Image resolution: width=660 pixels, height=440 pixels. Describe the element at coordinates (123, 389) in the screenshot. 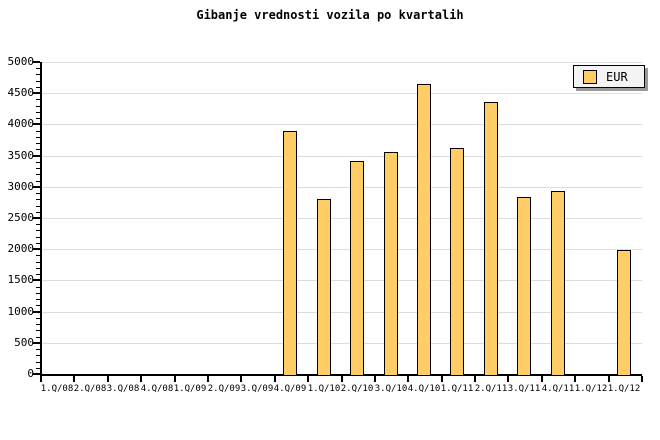

I see `x-tick-label: 3.Q/08` at that location.